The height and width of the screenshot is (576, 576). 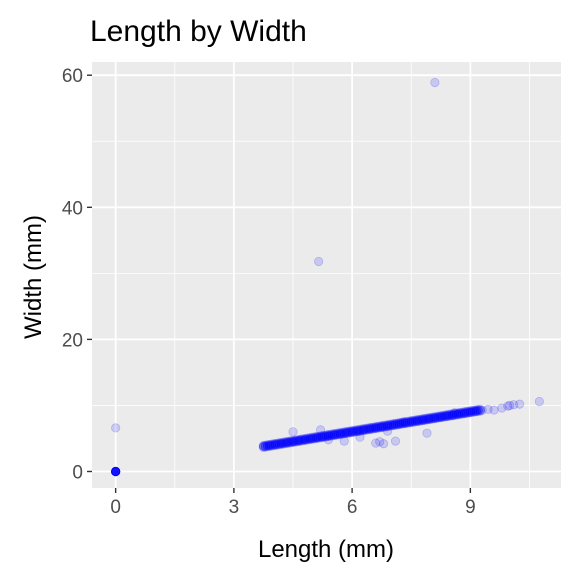 What do you see at coordinates (293, 503) in the screenshot?
I see `x-axis-ticks: 0 3 6 9` at bounding box center [293, 503].